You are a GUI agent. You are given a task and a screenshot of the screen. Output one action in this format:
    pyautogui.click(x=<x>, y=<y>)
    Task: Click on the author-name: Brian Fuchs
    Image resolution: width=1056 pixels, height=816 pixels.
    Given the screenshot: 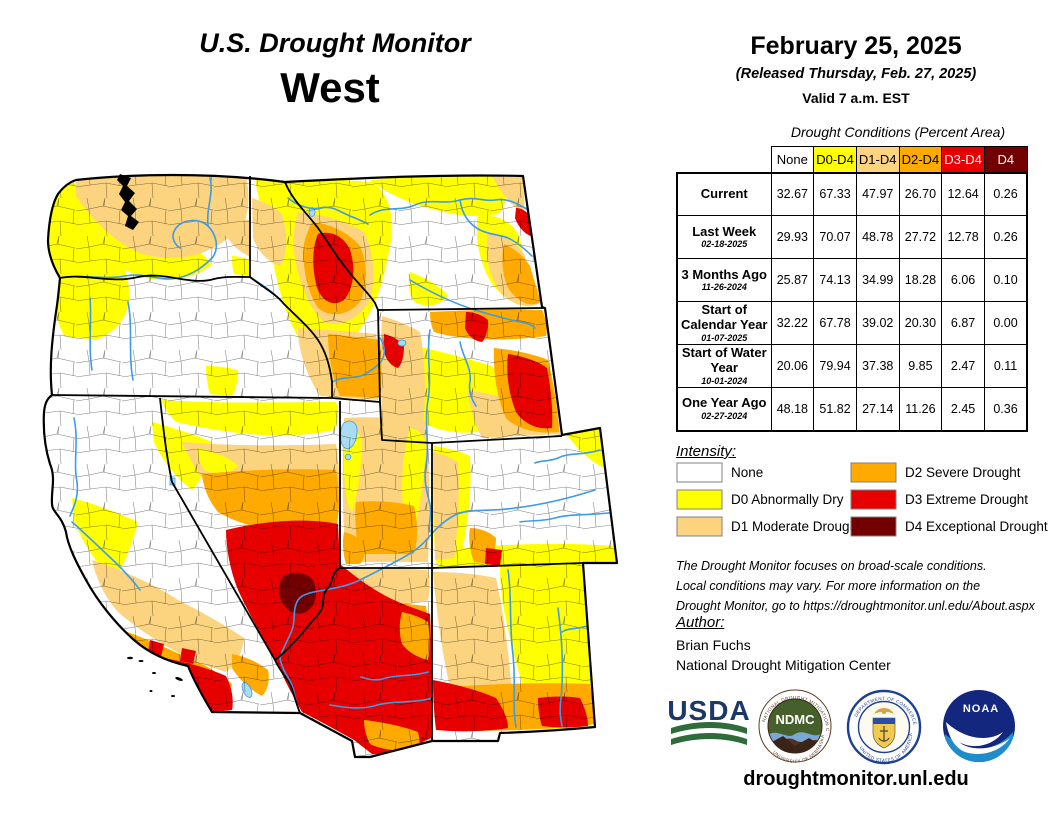 What is the action you would take?
    pyautogui.click(x=713, y=645)
    